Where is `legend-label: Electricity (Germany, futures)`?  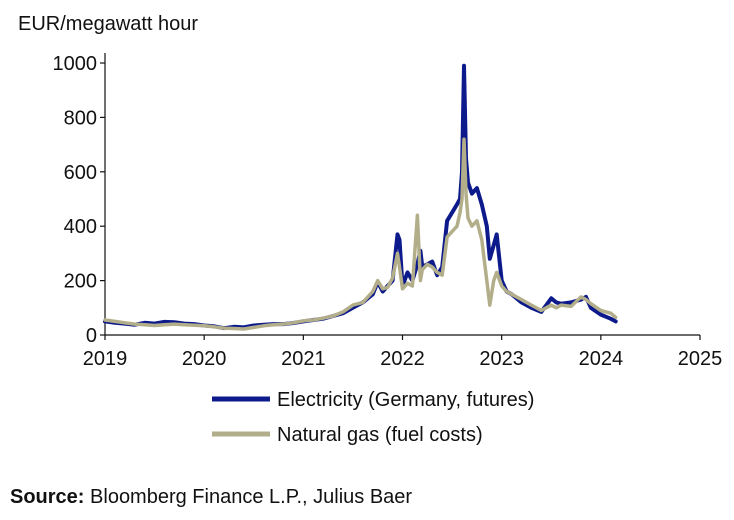 legend-label: Electricity (Germany, futures) is located at coordinates (405, 400).